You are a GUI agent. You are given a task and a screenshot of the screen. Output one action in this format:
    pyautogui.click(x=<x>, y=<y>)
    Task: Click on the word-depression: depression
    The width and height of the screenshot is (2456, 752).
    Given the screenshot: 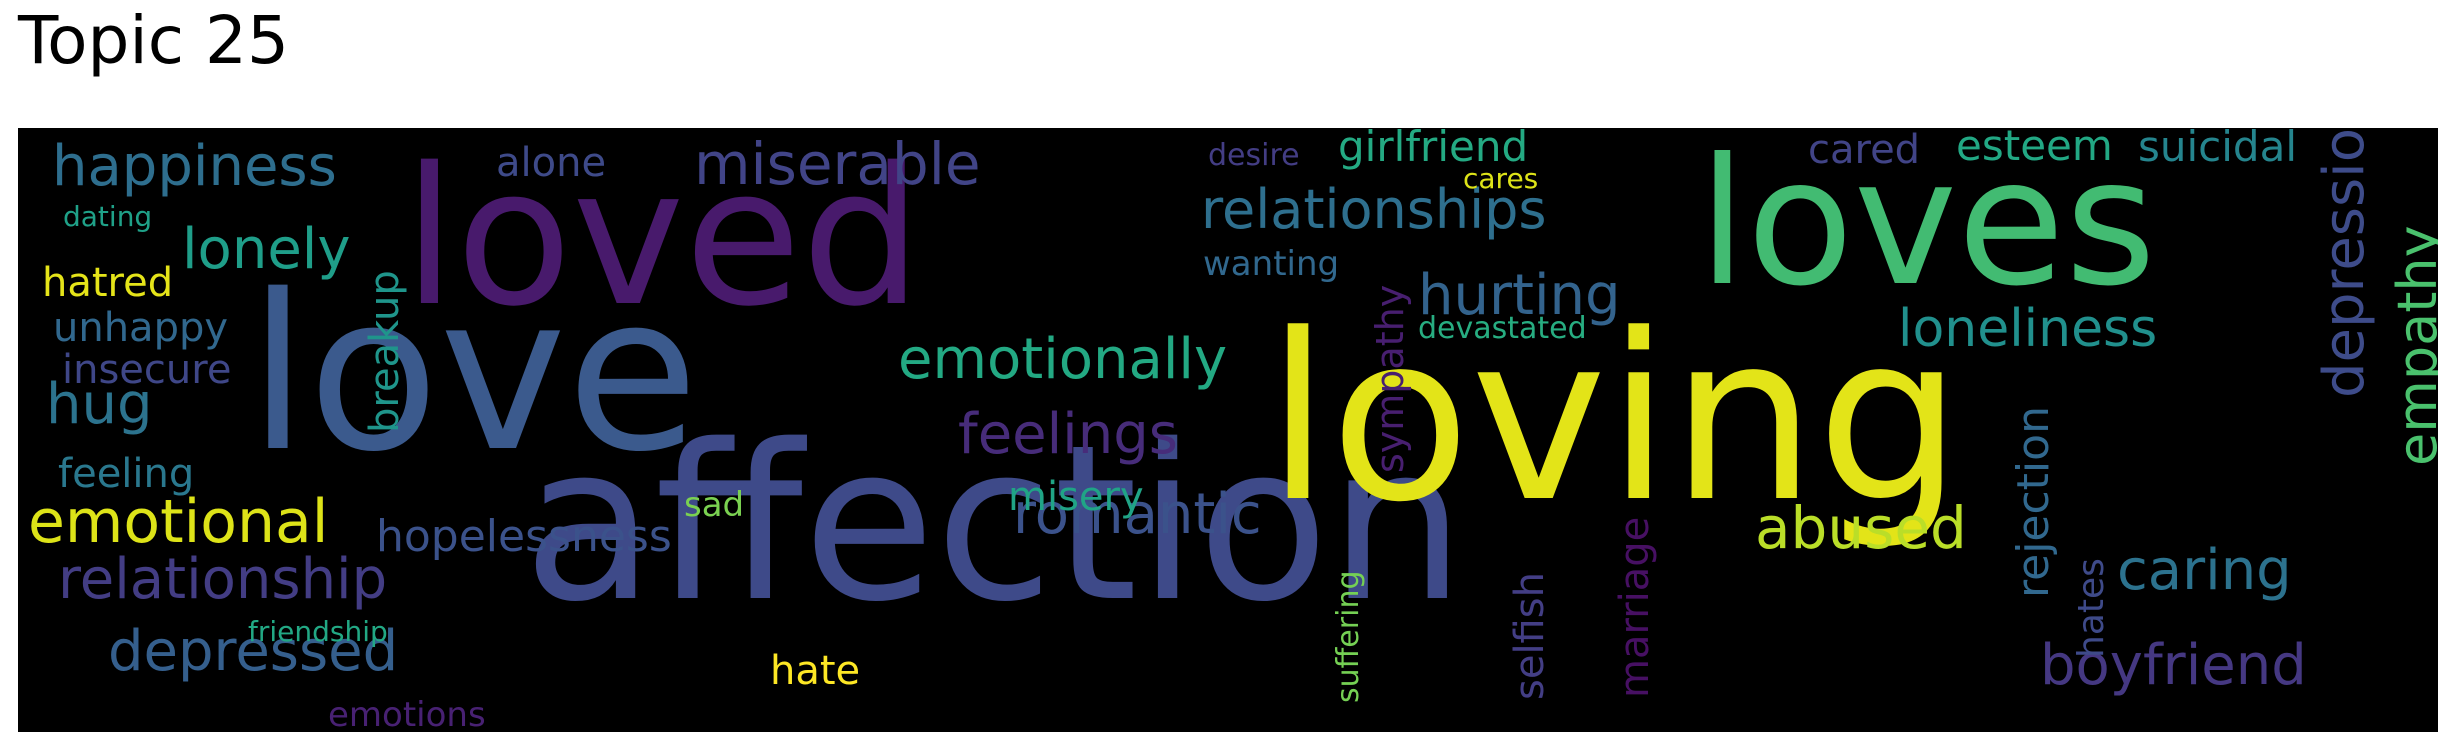 What is the action you would take?
    pyautogui.click(x=2344, y=263)
    